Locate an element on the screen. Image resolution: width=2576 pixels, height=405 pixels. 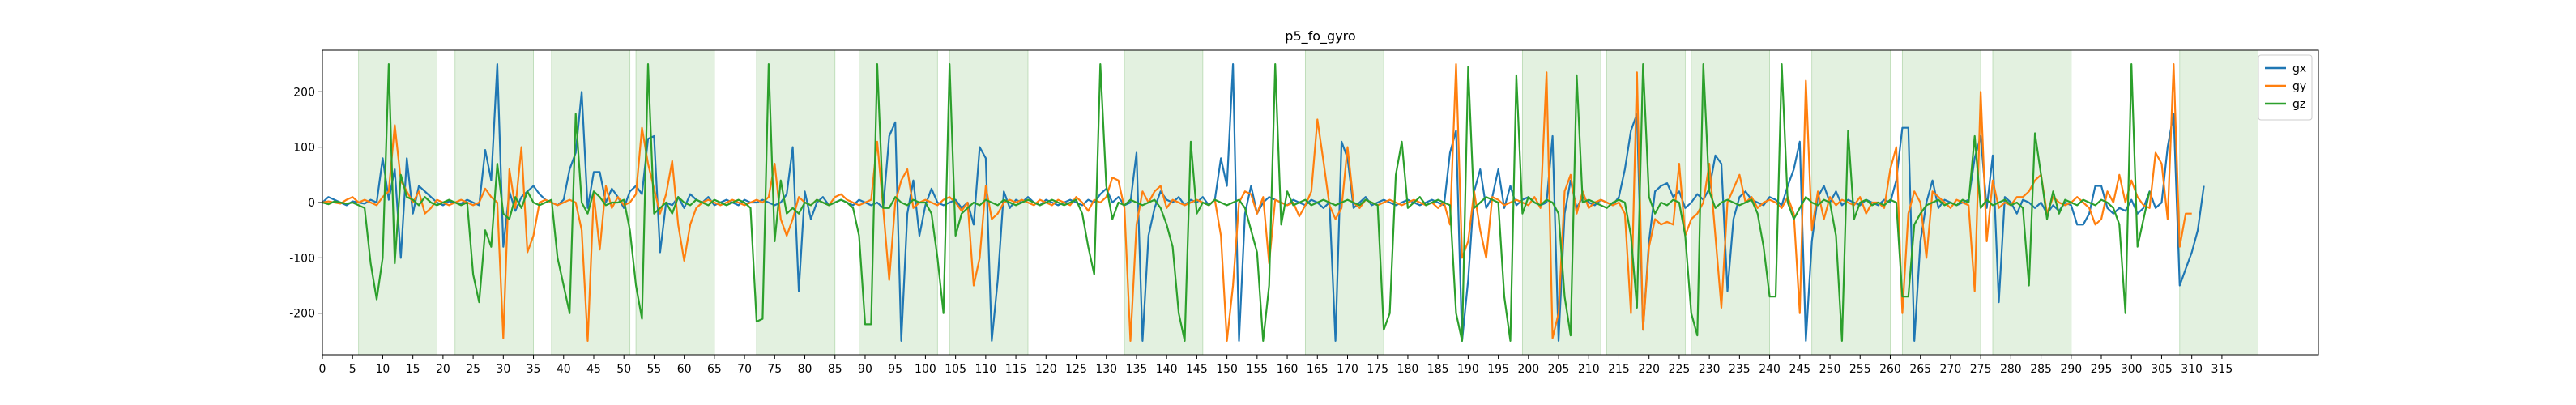
x-tick-label: 295 is located at coordinates (2102, 369).